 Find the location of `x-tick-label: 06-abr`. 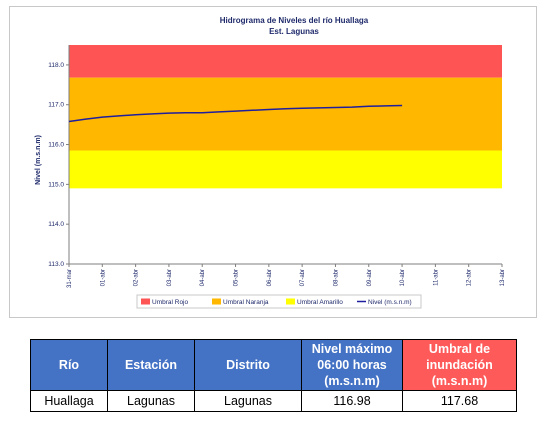

x-tick-label: 06-abr is located at coordinates (270, 277).